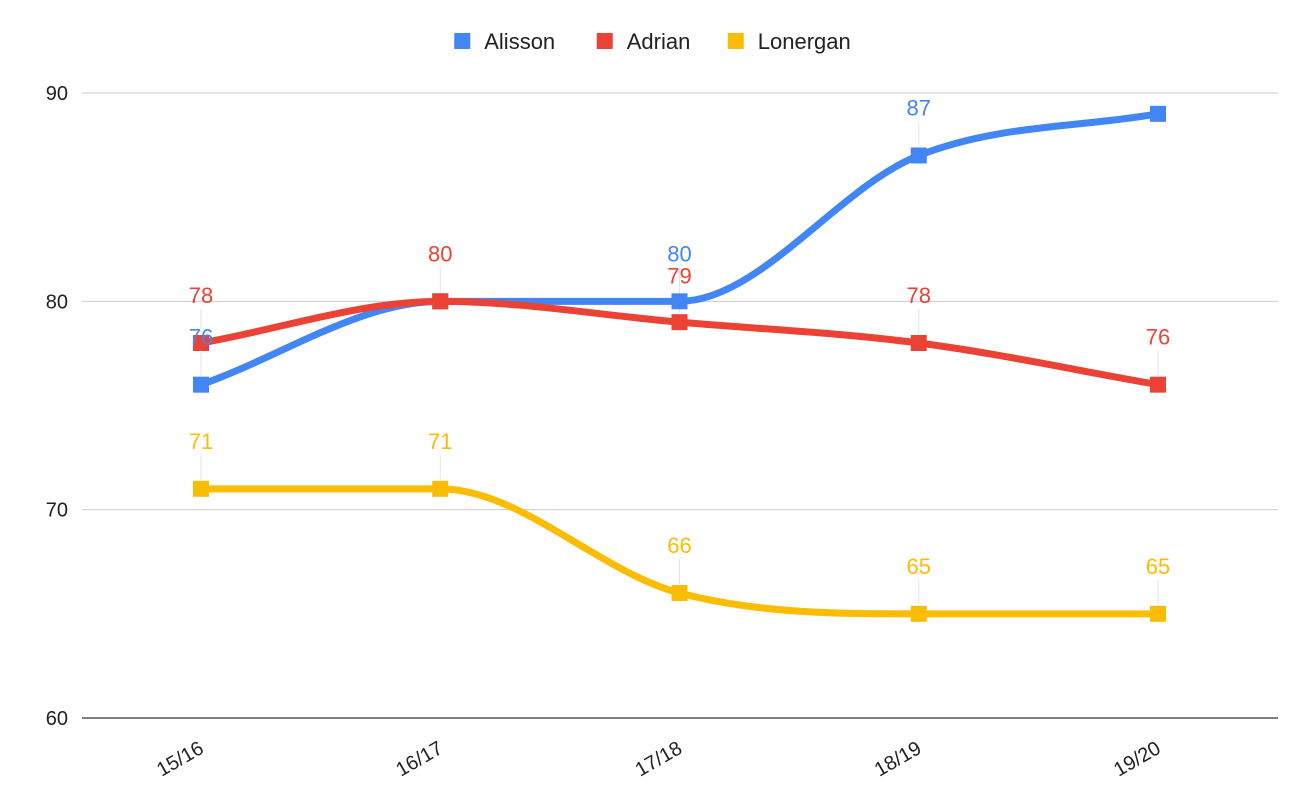 The height and width of the screenshot is (807, 1304). What do you see at coordinates (180, 759) in the screenshot?
I see `x-tick-label: 15/16` at bounding box center [180, 759].